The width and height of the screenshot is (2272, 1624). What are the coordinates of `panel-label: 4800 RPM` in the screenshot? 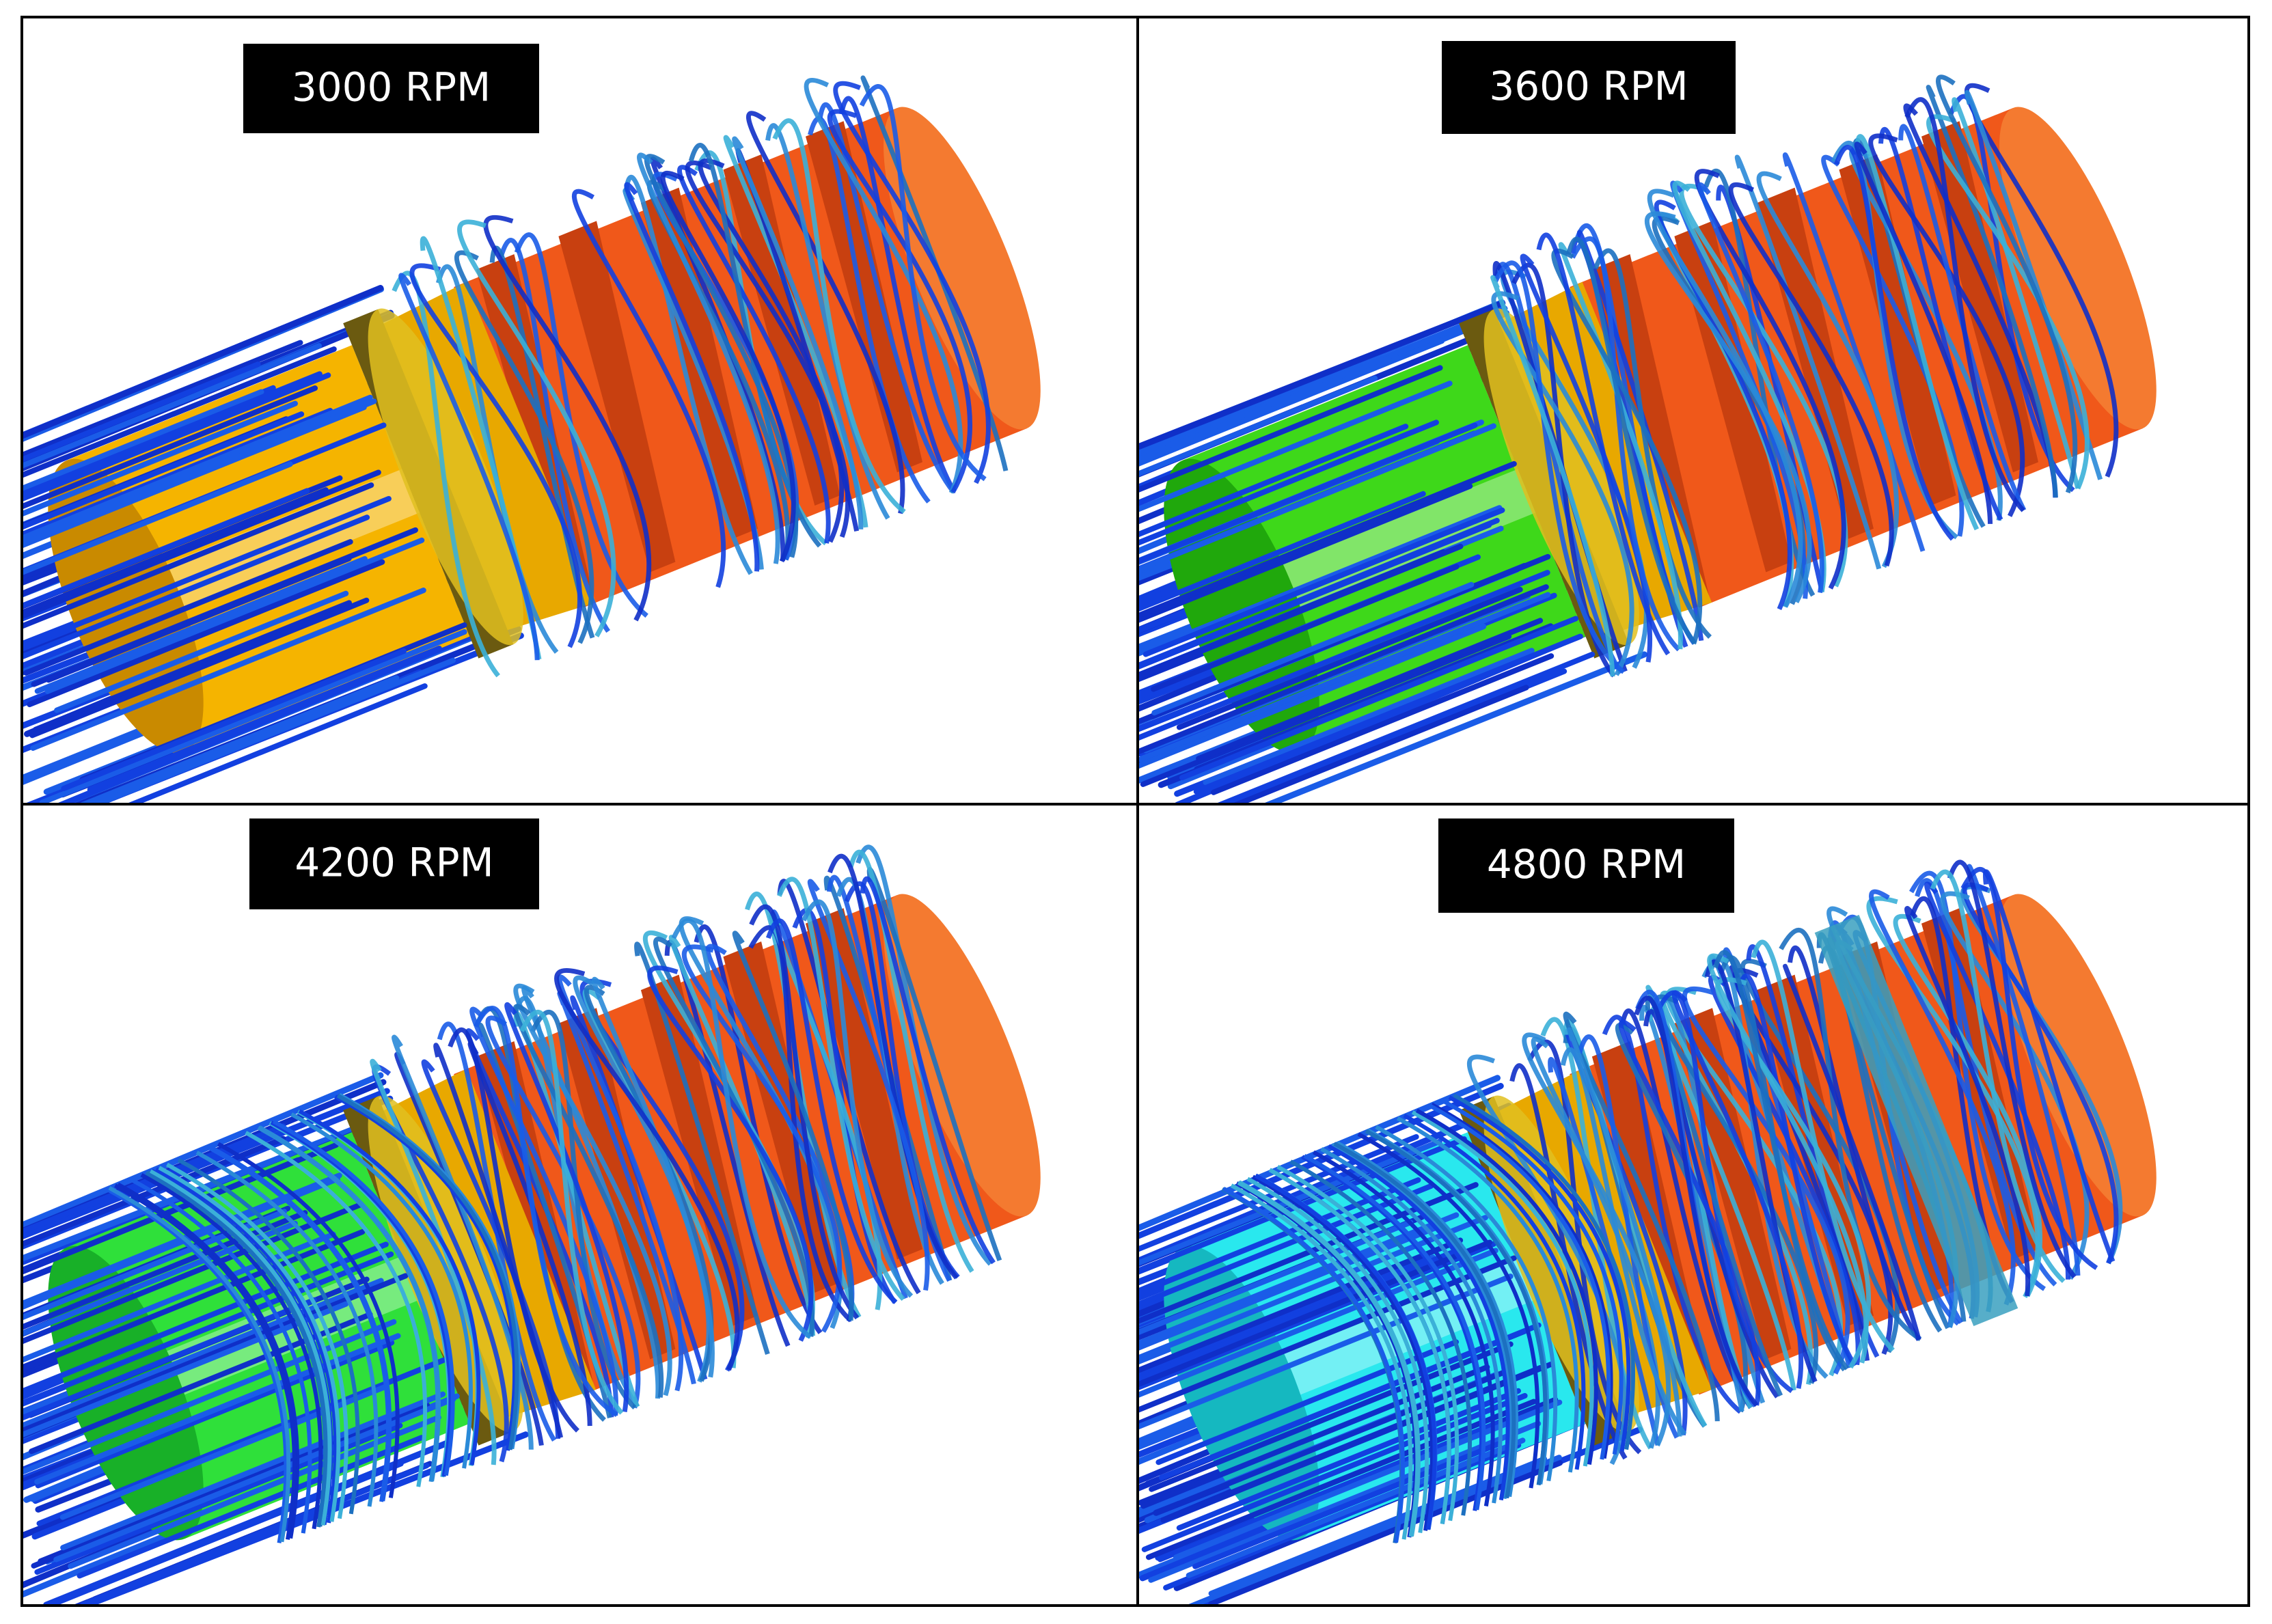 It's located at (1587, 864).